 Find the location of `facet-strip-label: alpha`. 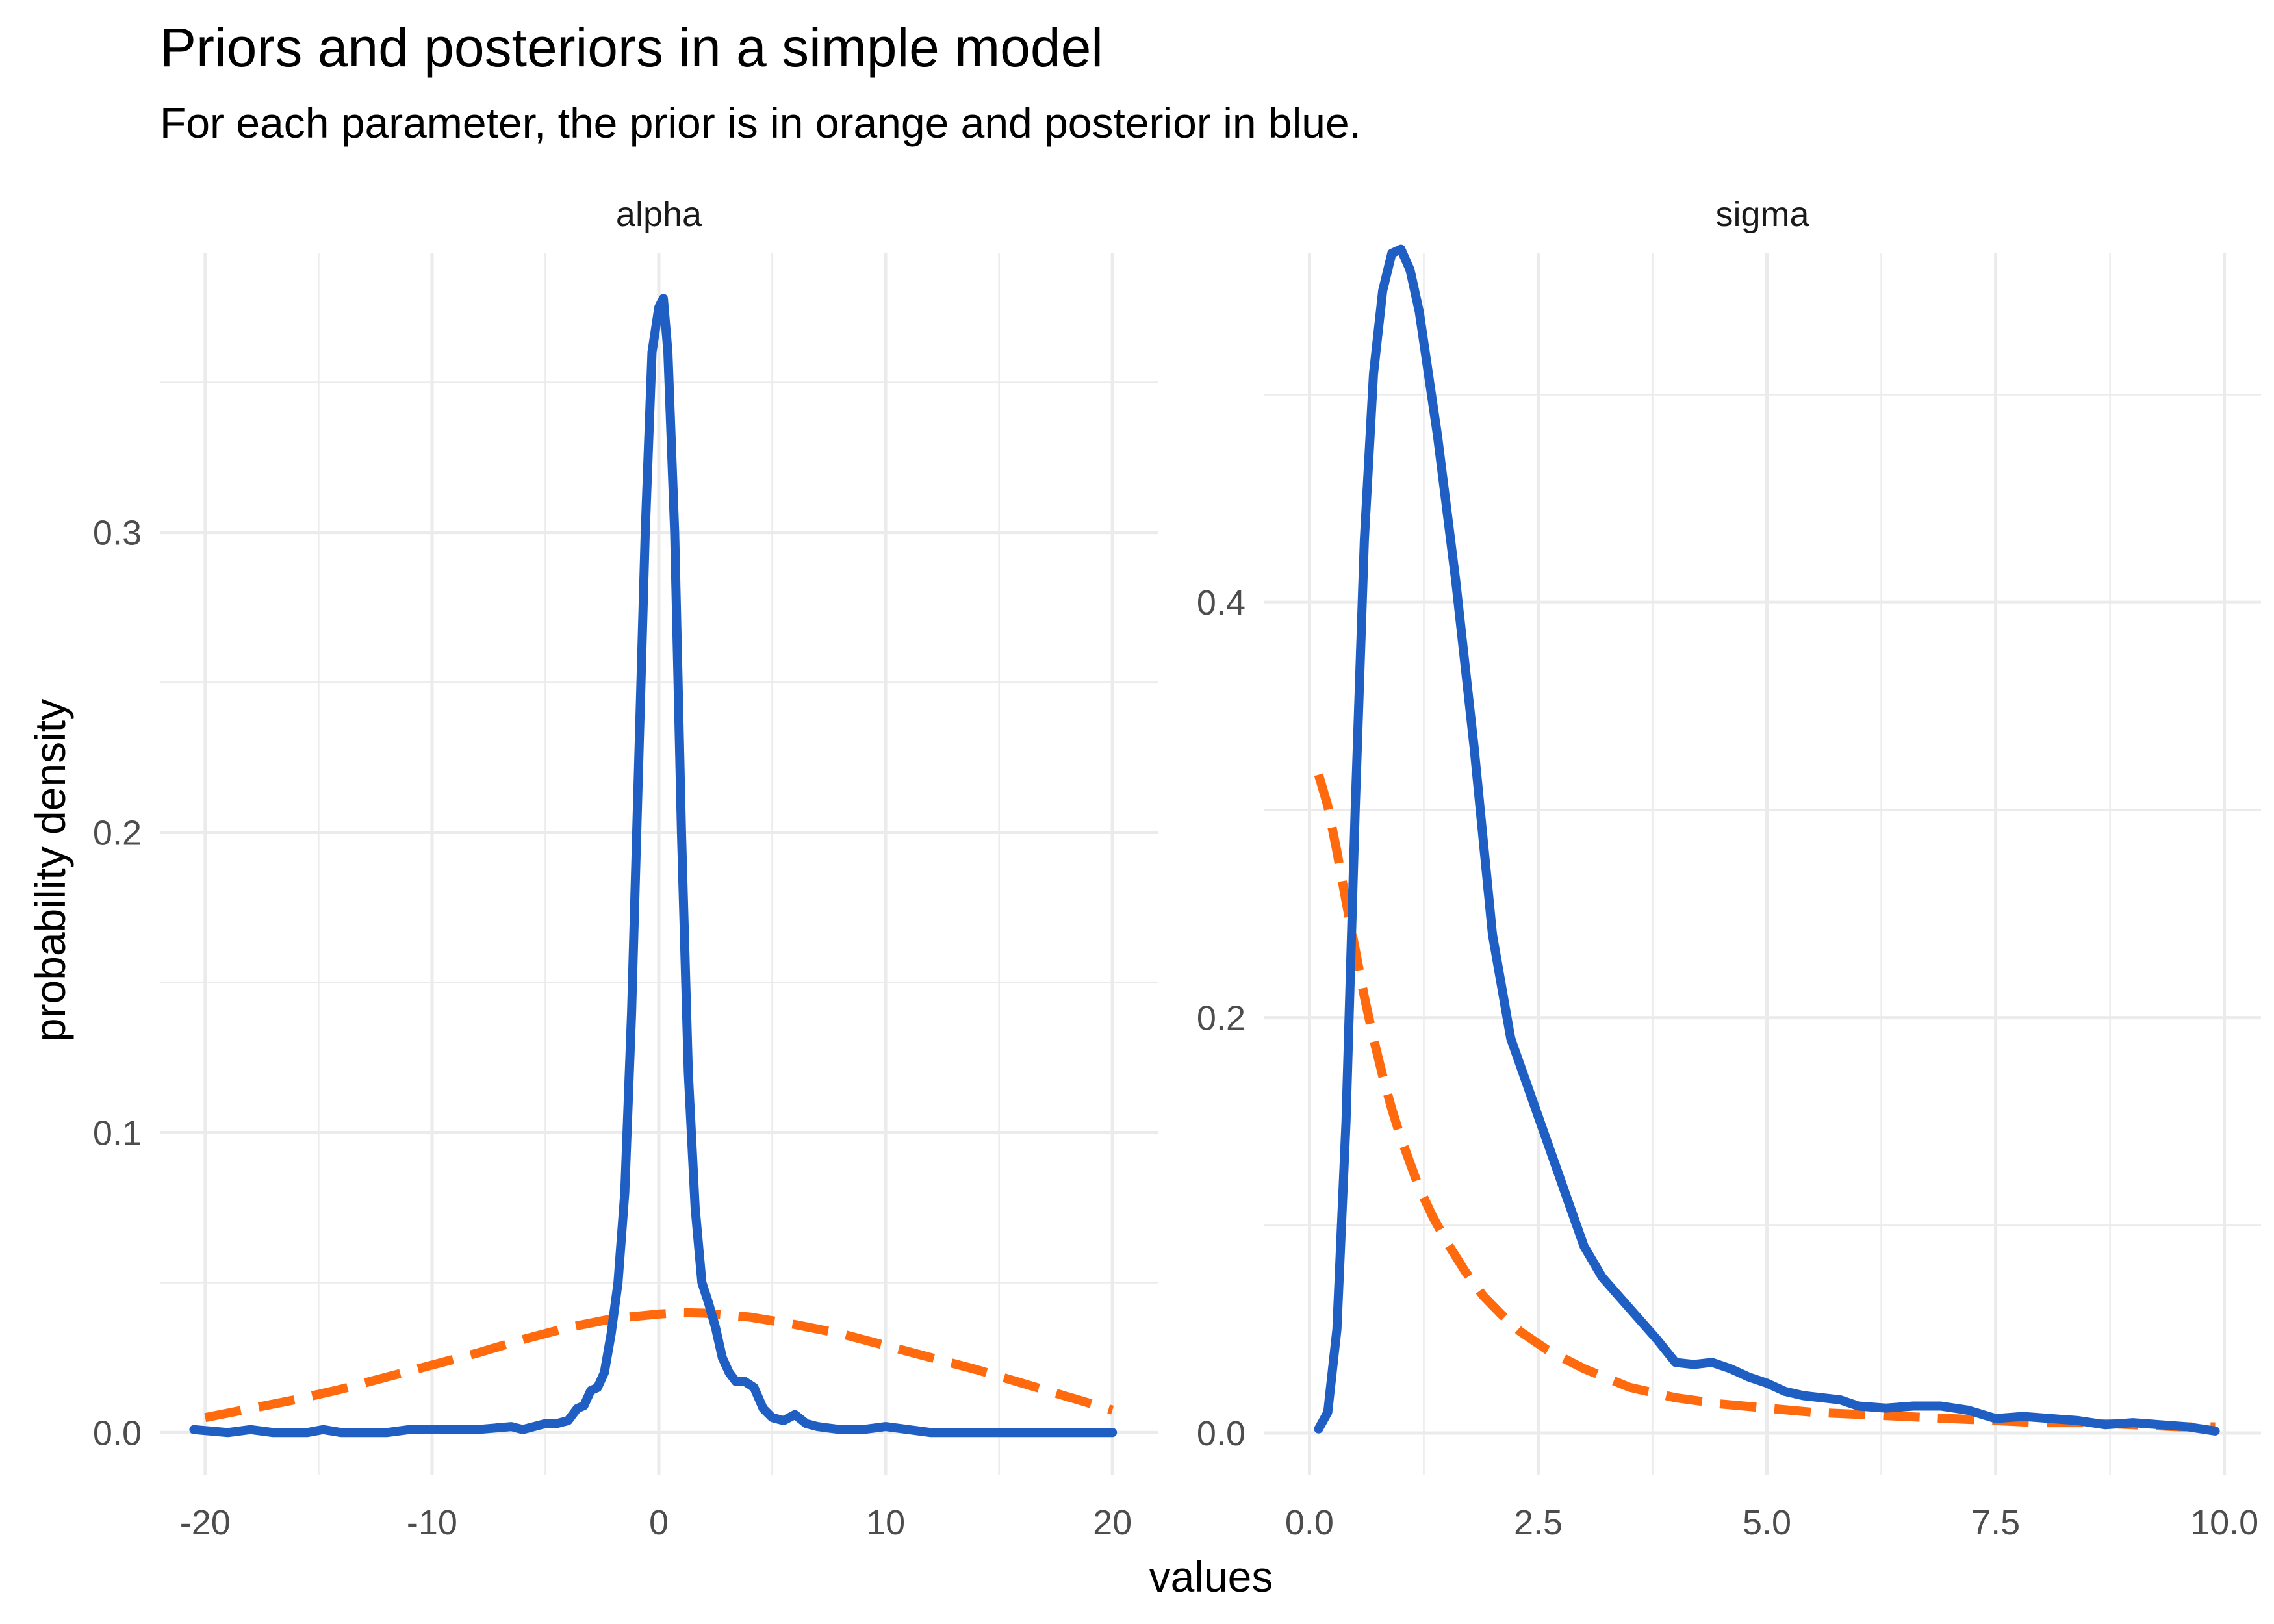

facet-strip-label: alpha is located at coordinates (659, 214).